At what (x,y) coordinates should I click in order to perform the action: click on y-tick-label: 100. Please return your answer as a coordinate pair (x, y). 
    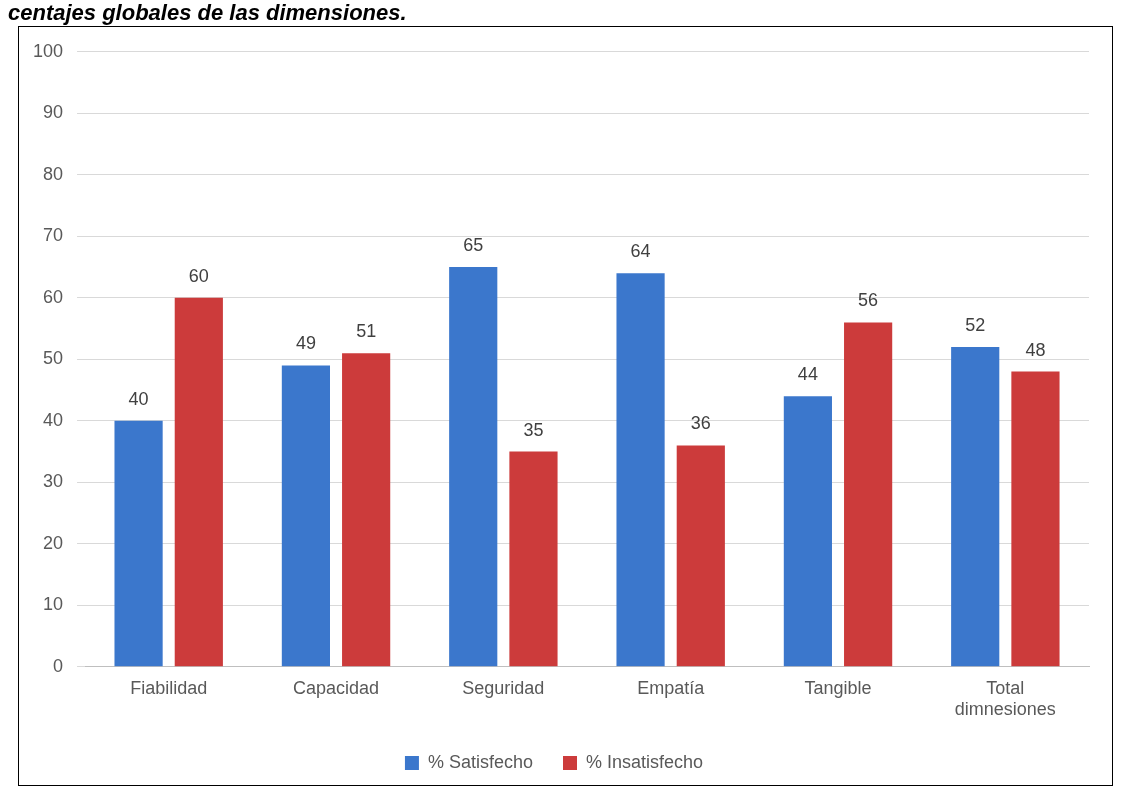
    Looking at the image, I should click on (48, 50).